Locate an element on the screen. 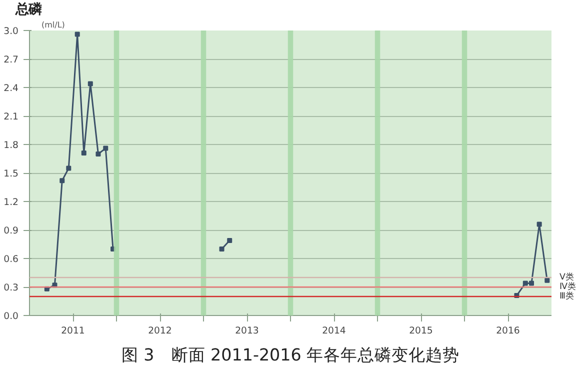  x-tick-label: 2014 is located at coordinates (334, 331).